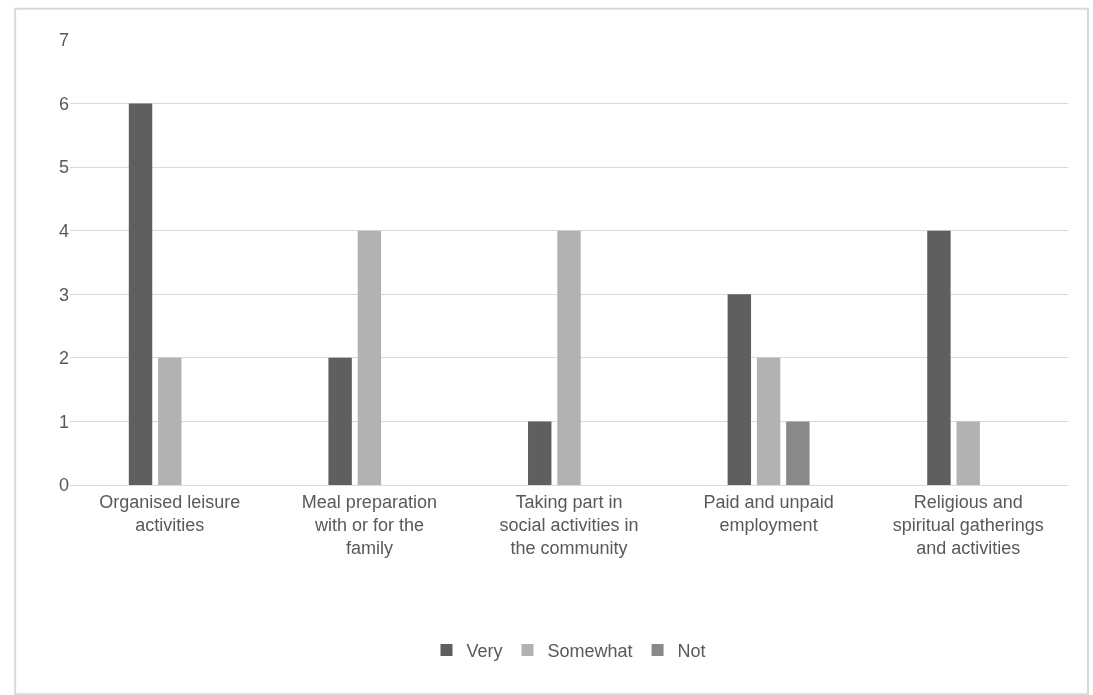 This screenshot has height=695, width=1093. I want to click on y-tick-label: 3, so click(63, 294).